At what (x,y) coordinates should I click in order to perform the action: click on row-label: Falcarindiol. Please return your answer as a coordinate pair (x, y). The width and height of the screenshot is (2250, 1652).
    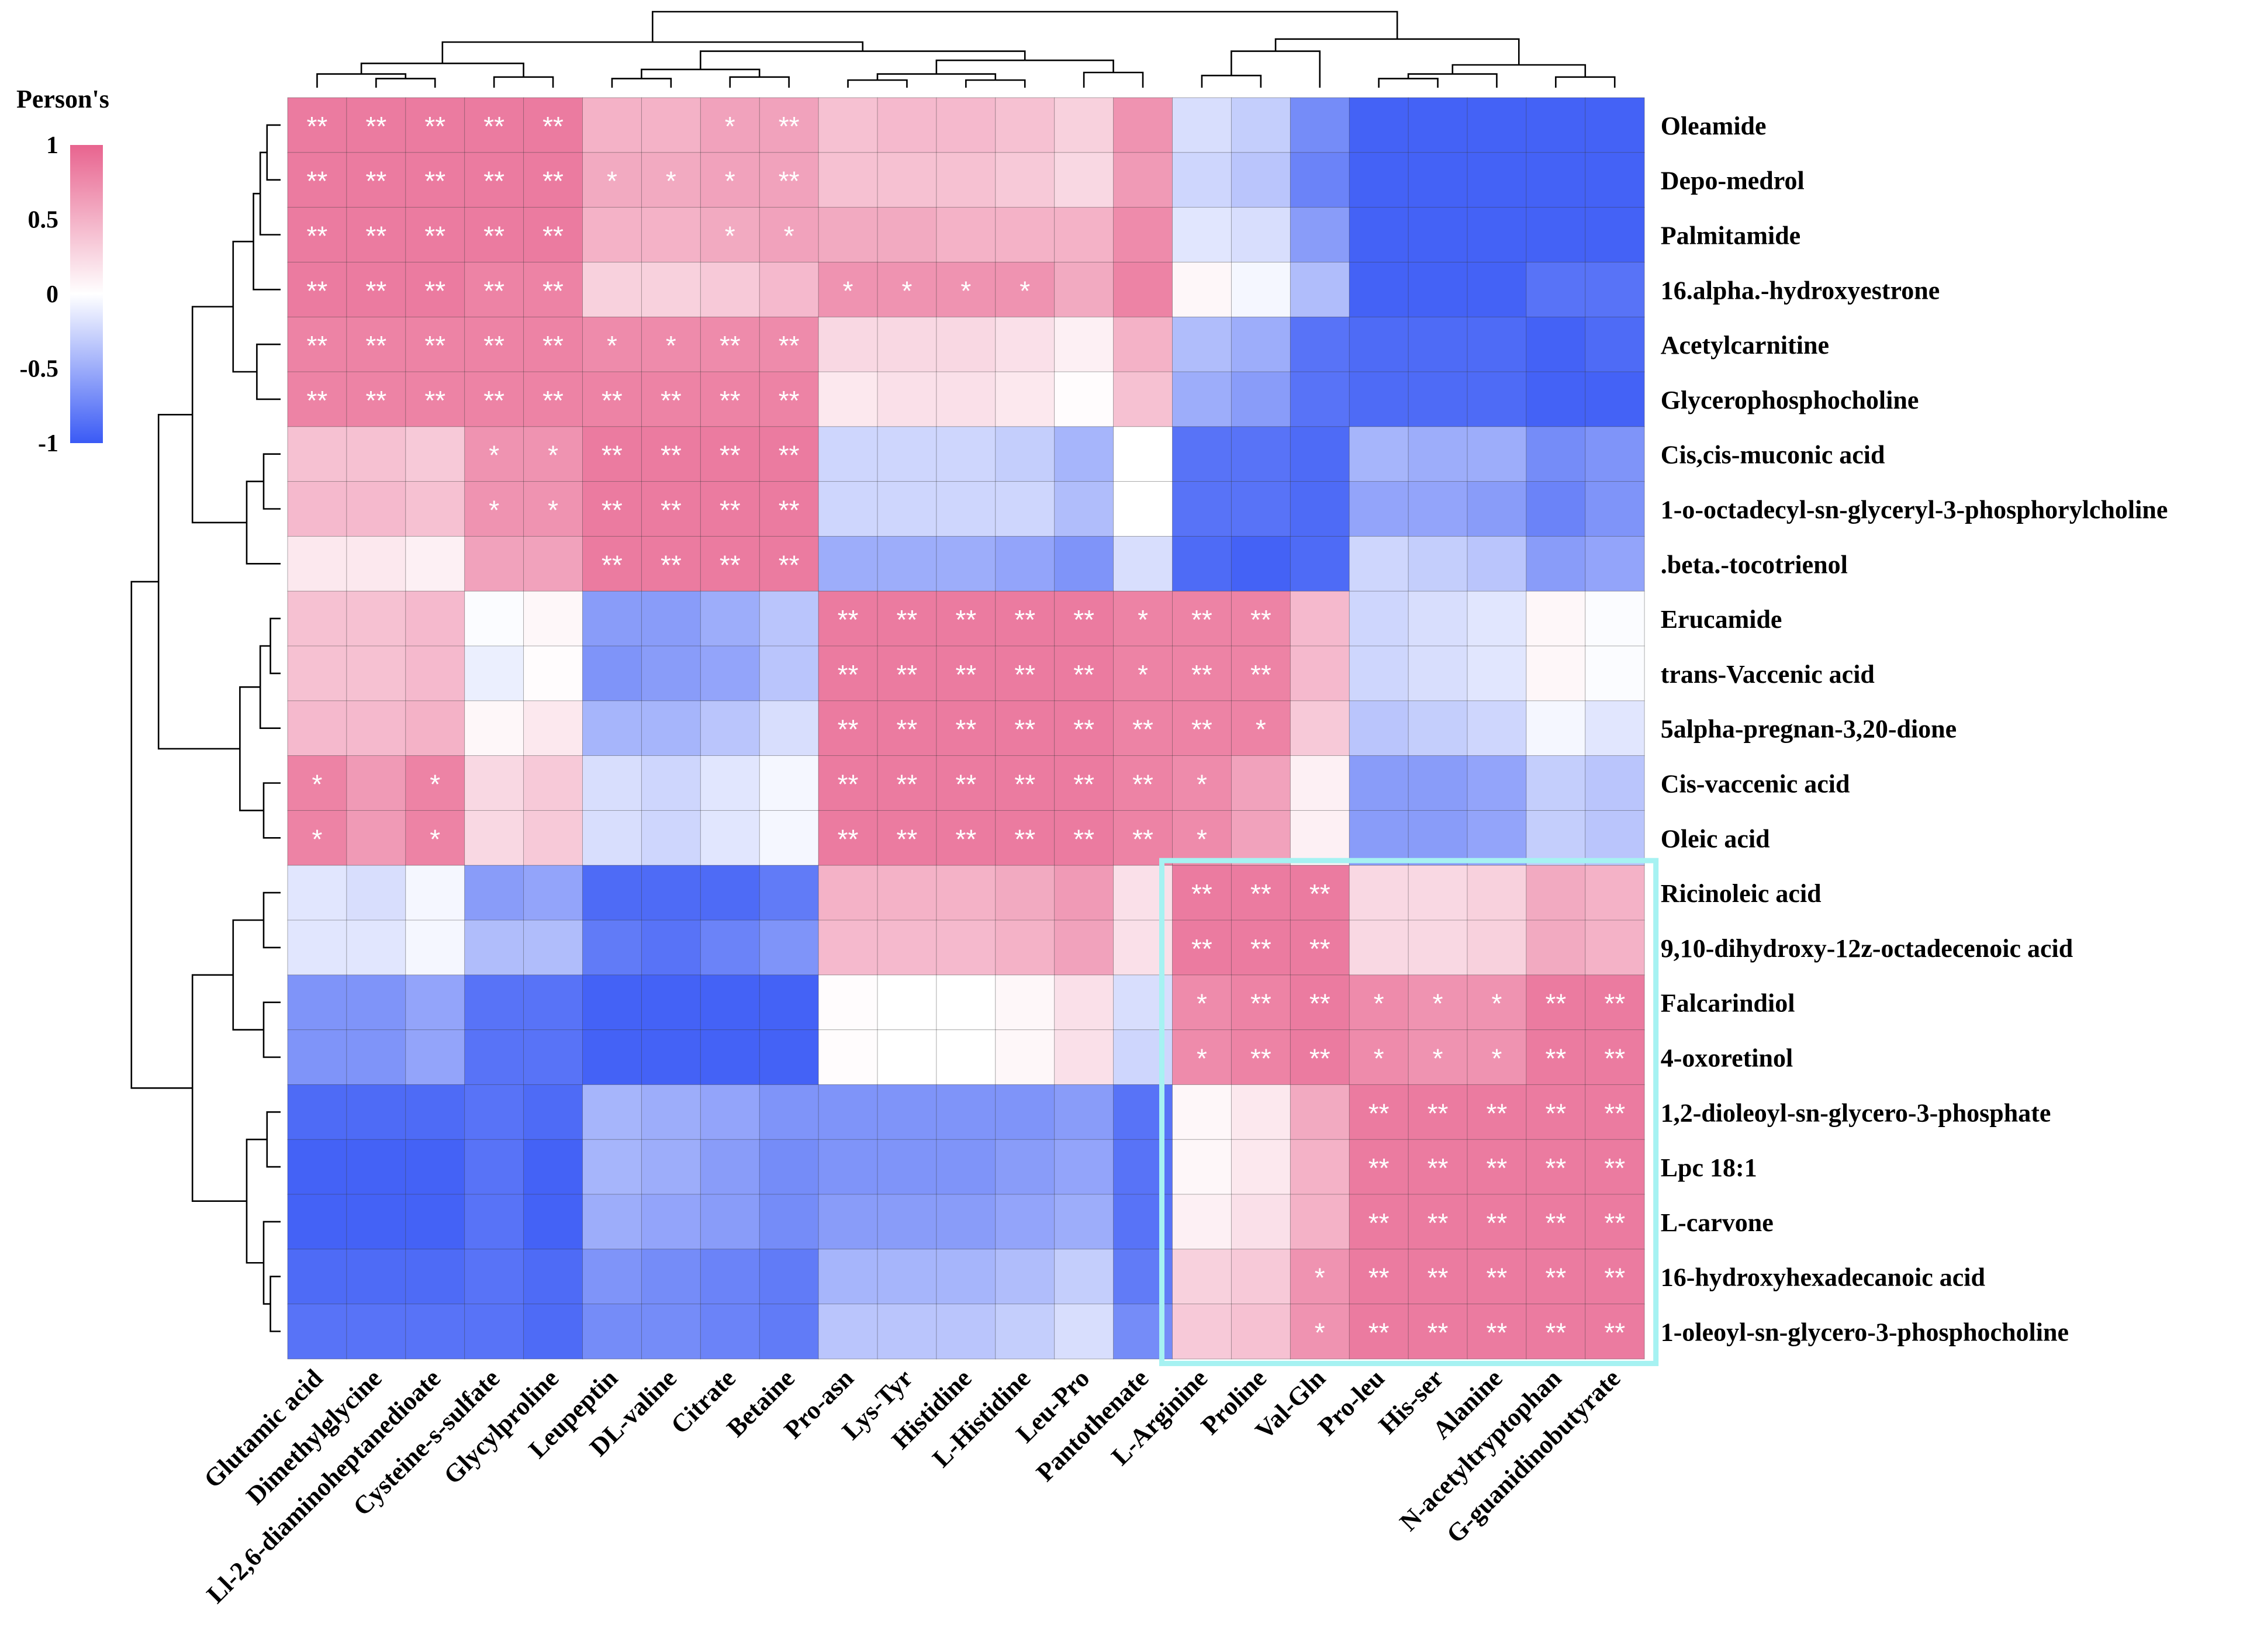
    Looking at the image, I should click on (1728, 1004).